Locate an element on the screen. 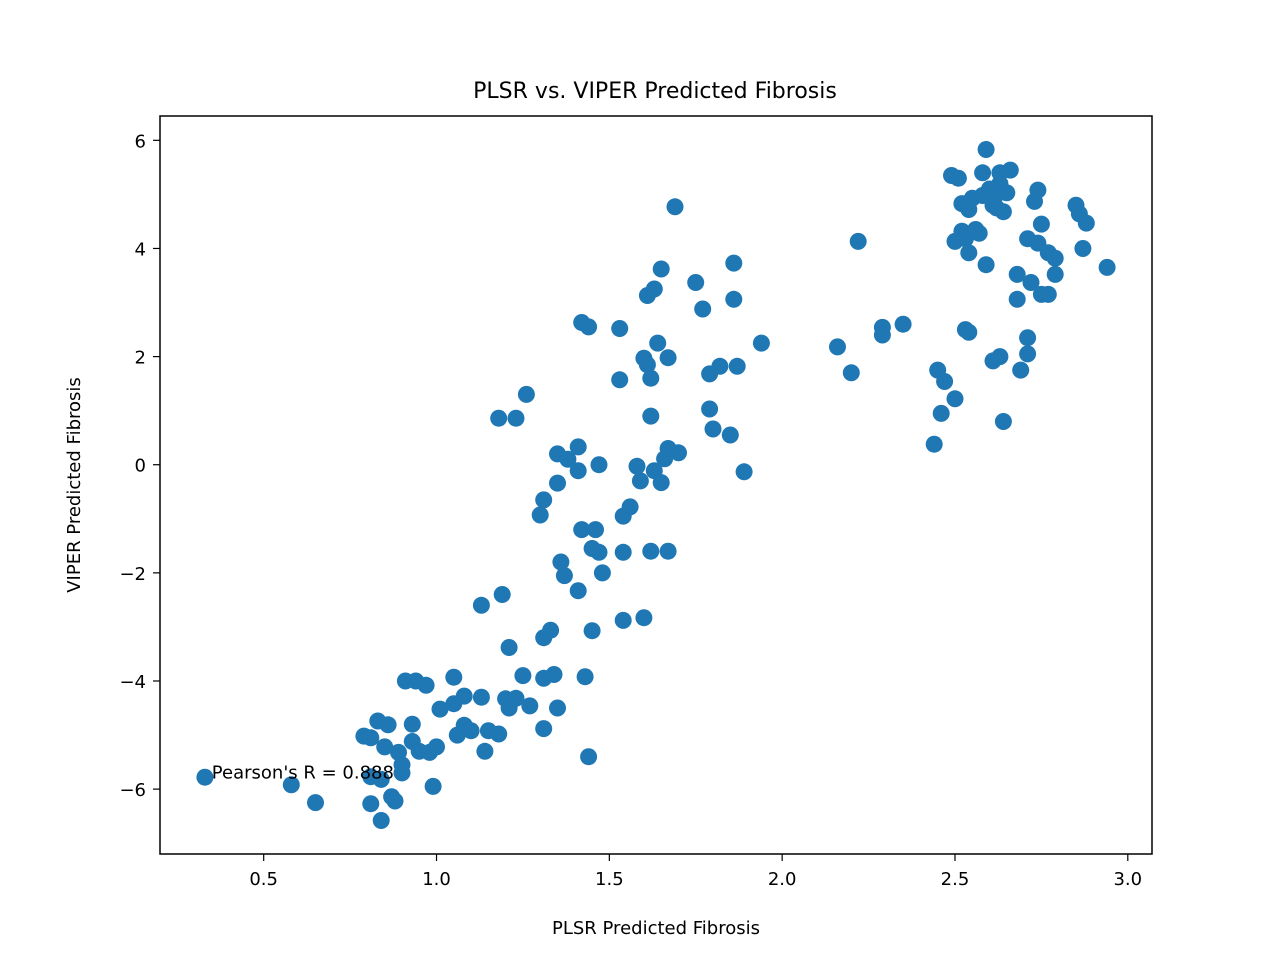 The width and height of the screenshot is (1280, 960). x-tick-label: 1.0 is located at coordinates (436, 879).